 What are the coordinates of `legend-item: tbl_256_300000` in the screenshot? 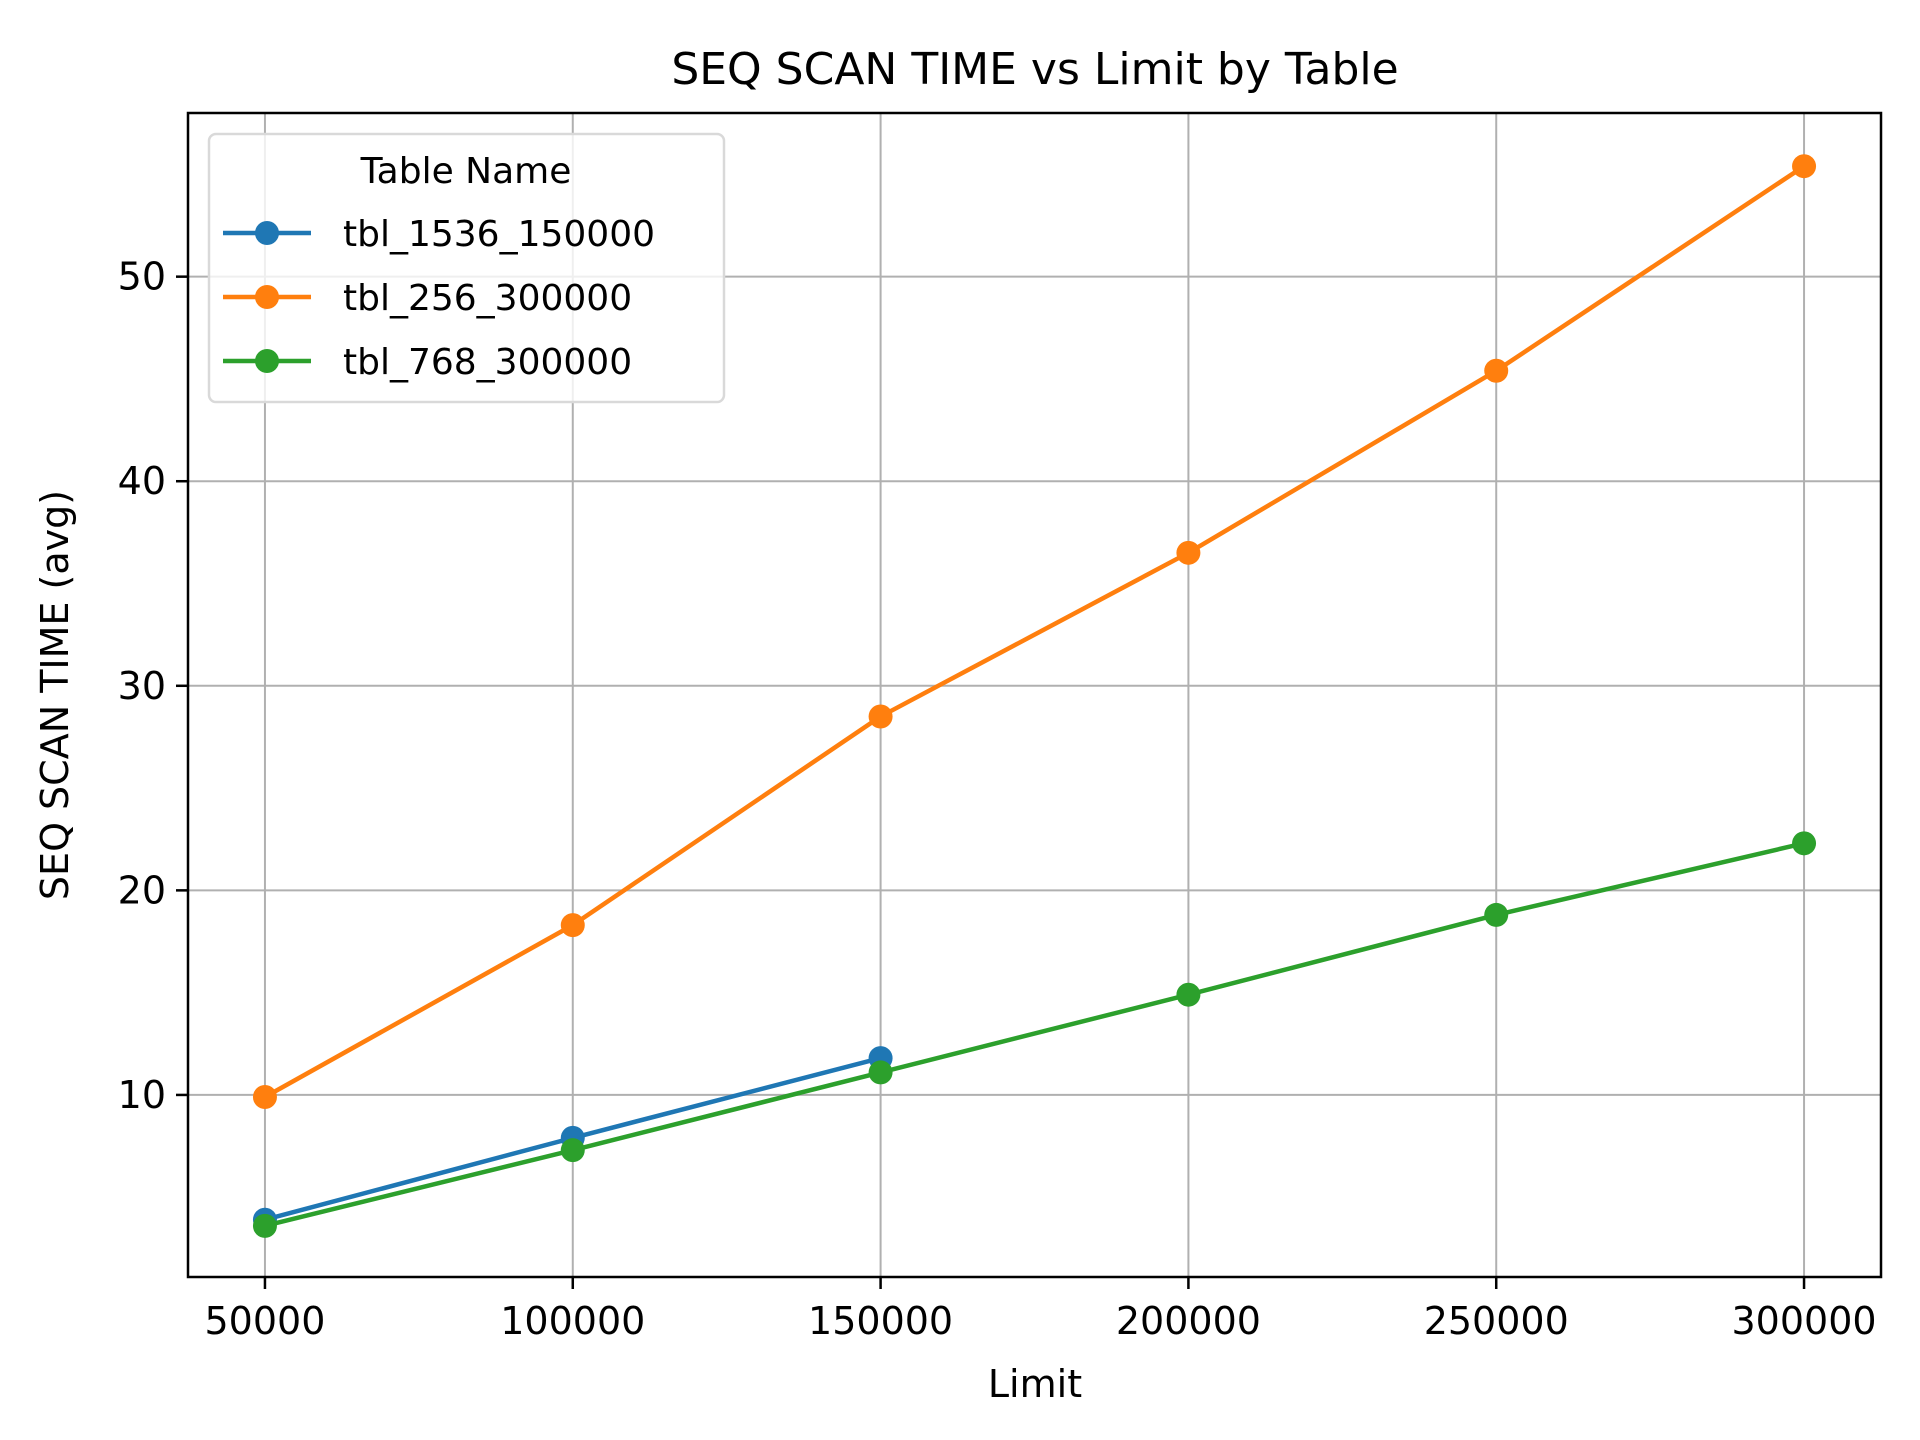 It's located at (427, 298).